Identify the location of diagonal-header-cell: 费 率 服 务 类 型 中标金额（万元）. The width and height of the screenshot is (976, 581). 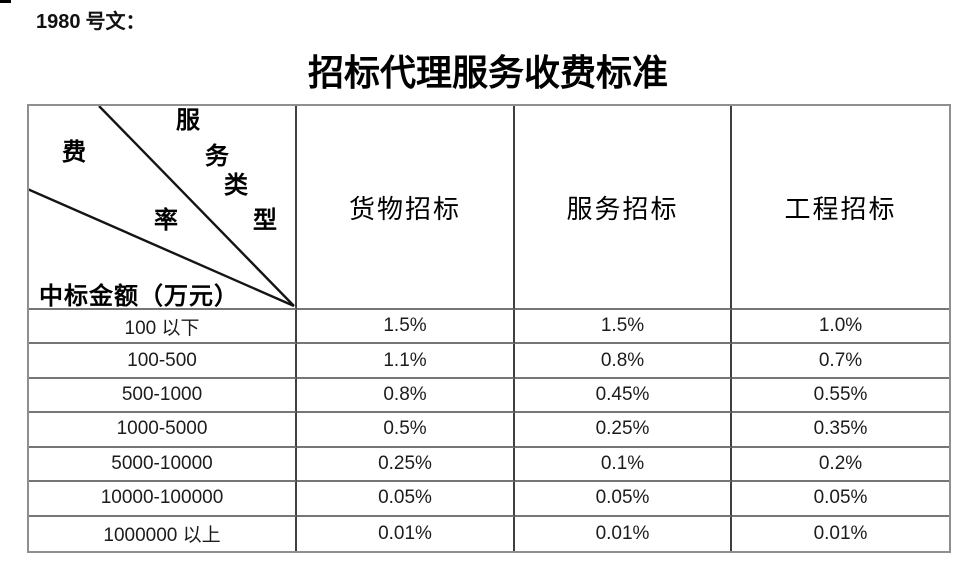
(163, 208).